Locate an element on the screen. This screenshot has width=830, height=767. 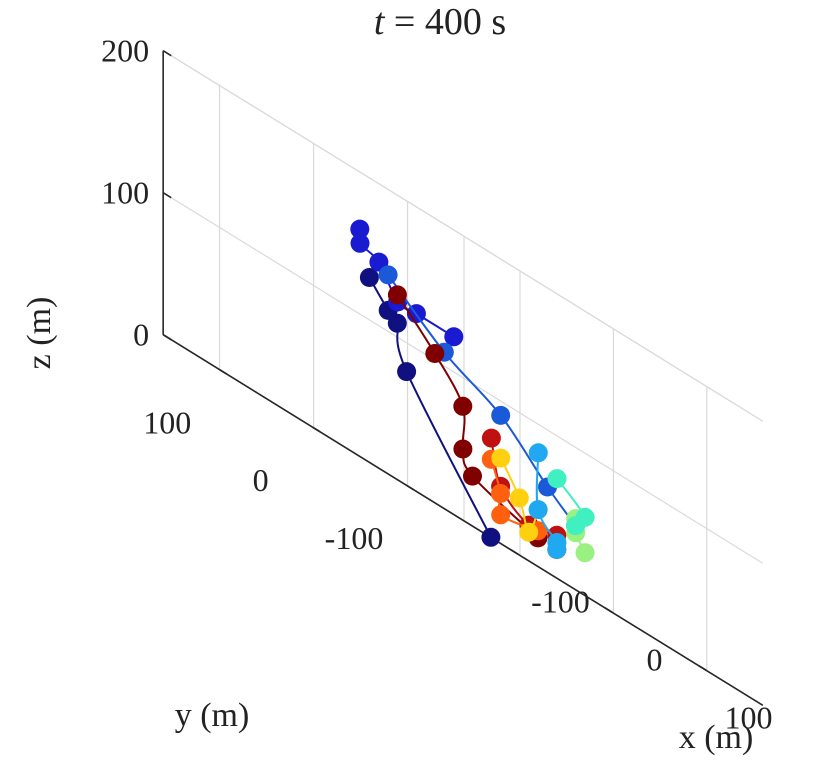
x-tick-label: 0 is located at coordinates (654, 659).